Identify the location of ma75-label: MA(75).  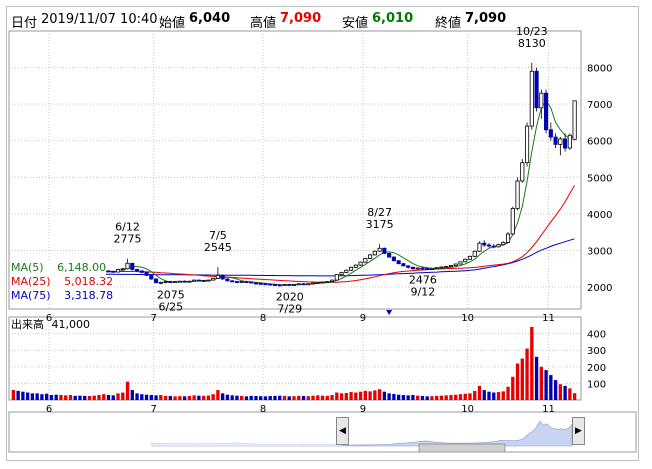
(31, 295).